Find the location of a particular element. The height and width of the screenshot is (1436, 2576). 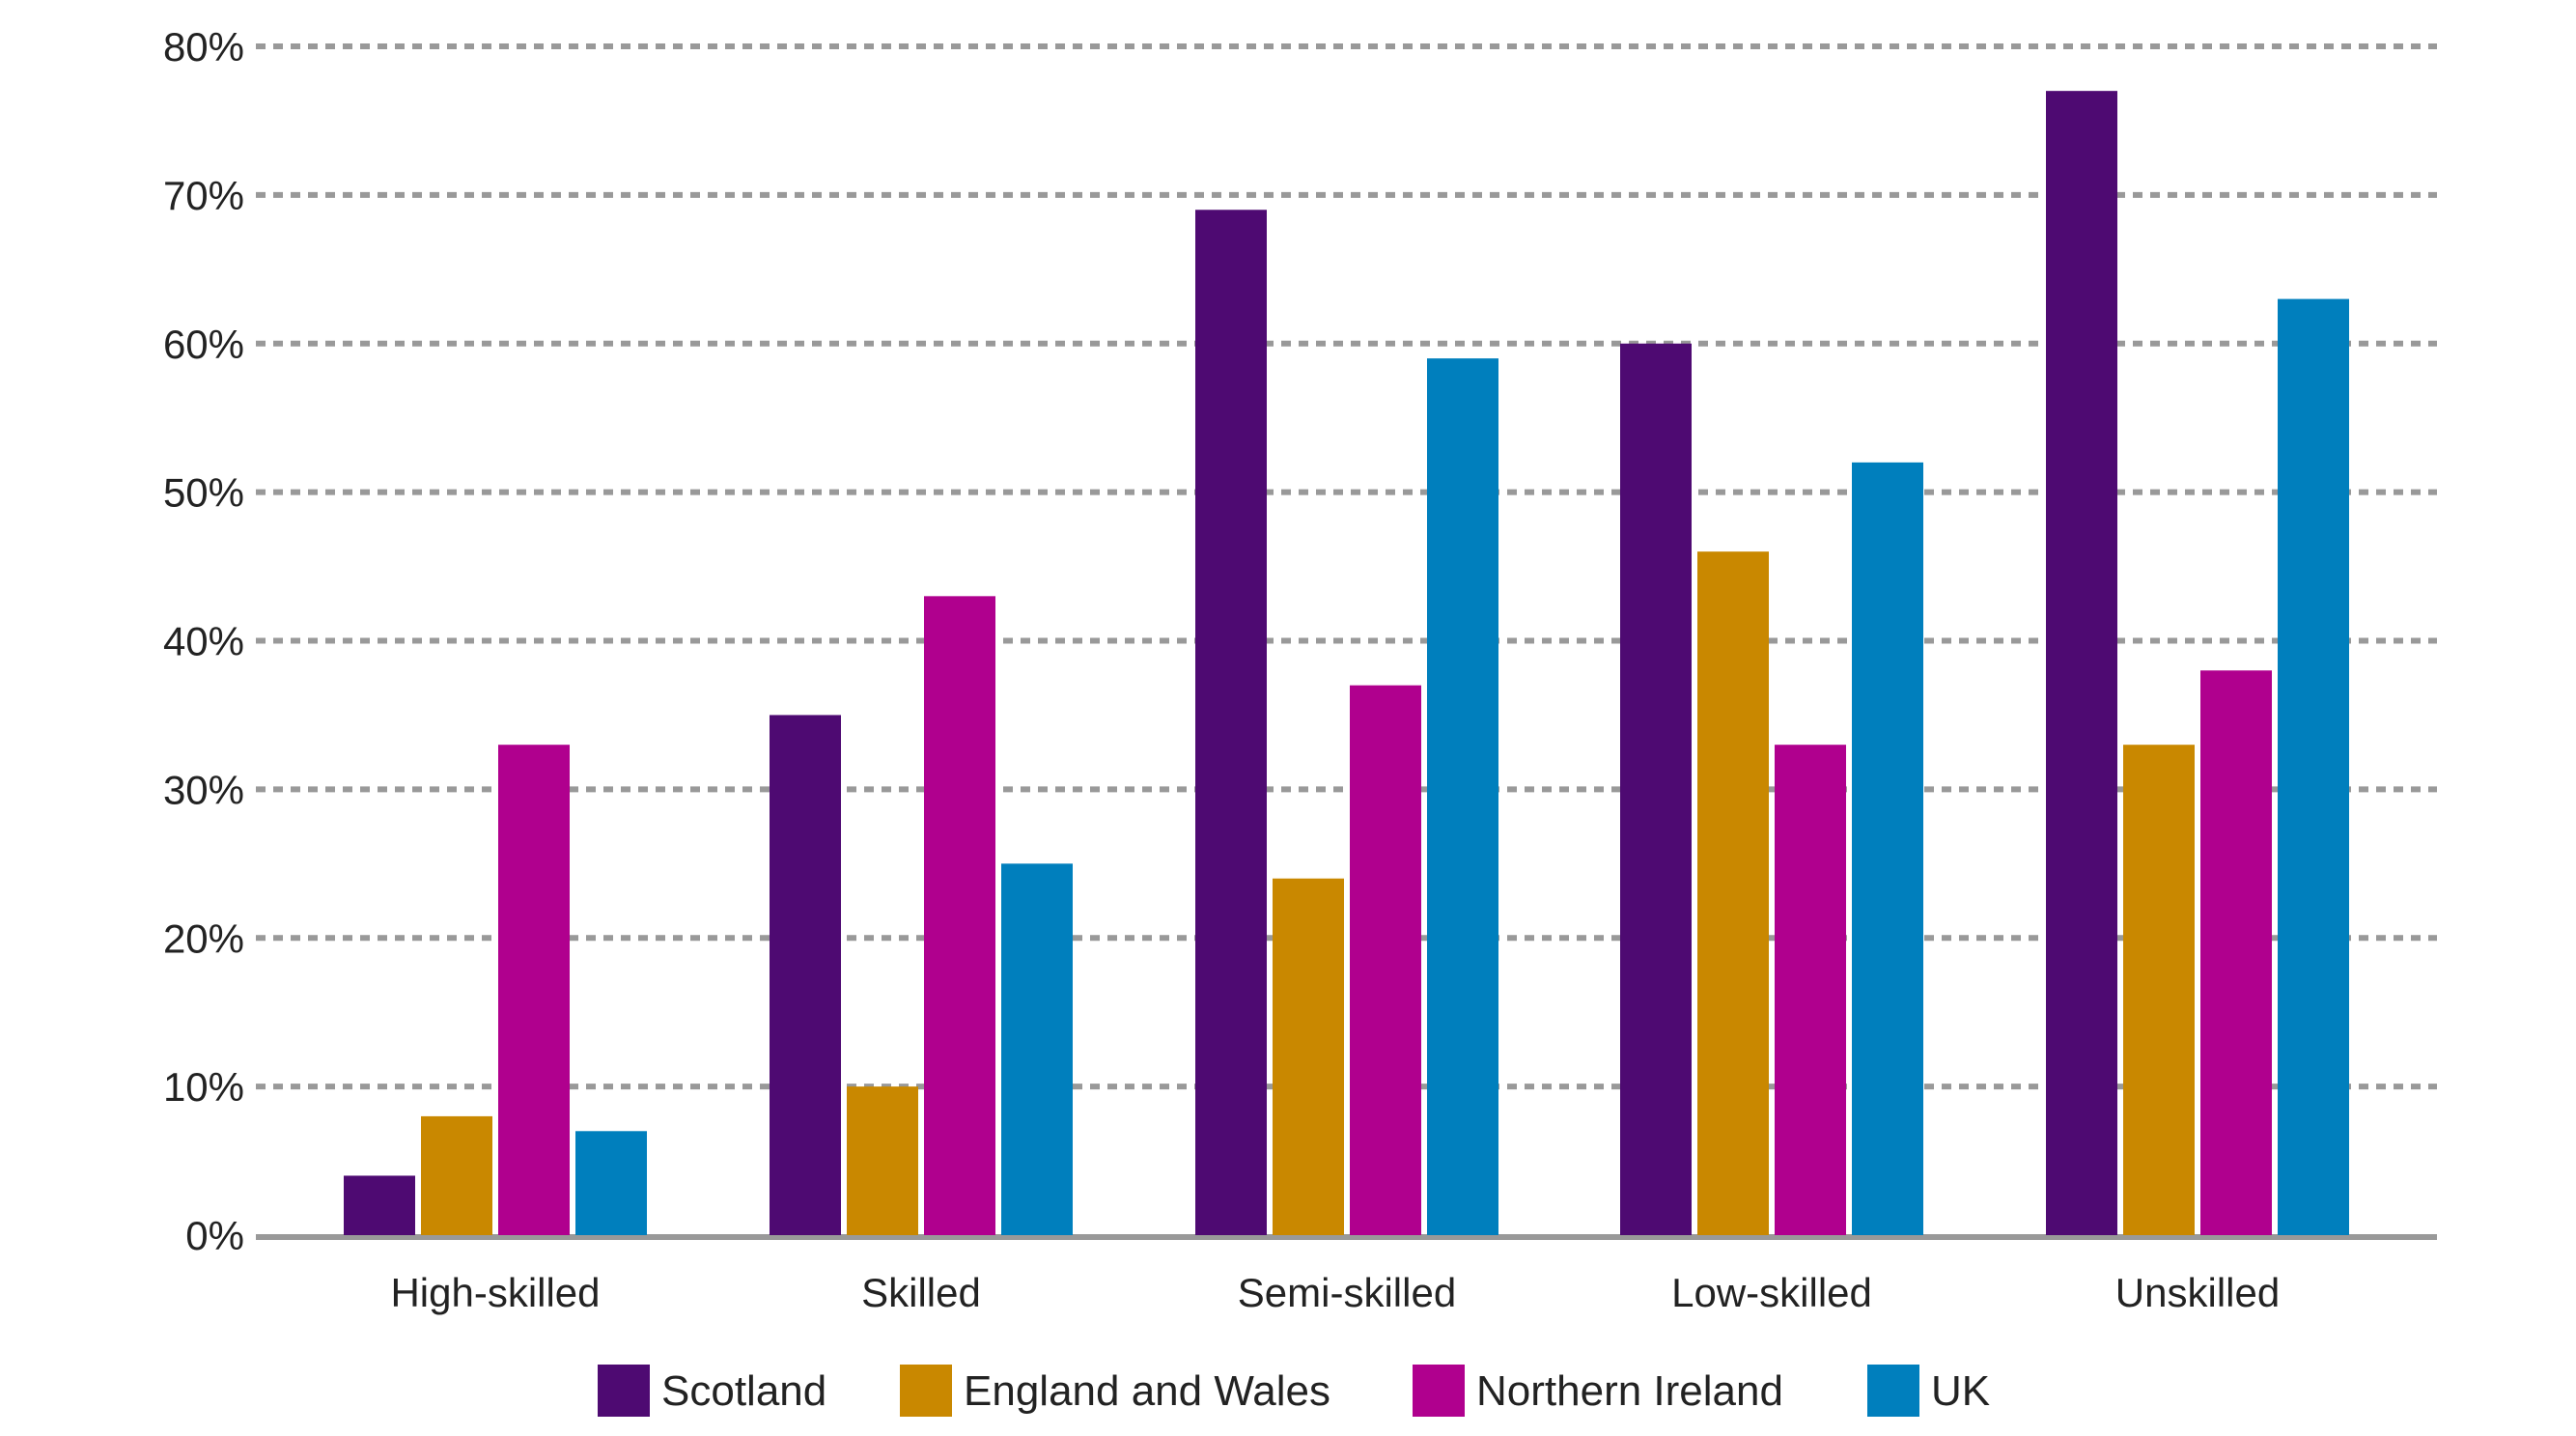

legend-label: England and Wales is located at coordinates (1147, 1391).